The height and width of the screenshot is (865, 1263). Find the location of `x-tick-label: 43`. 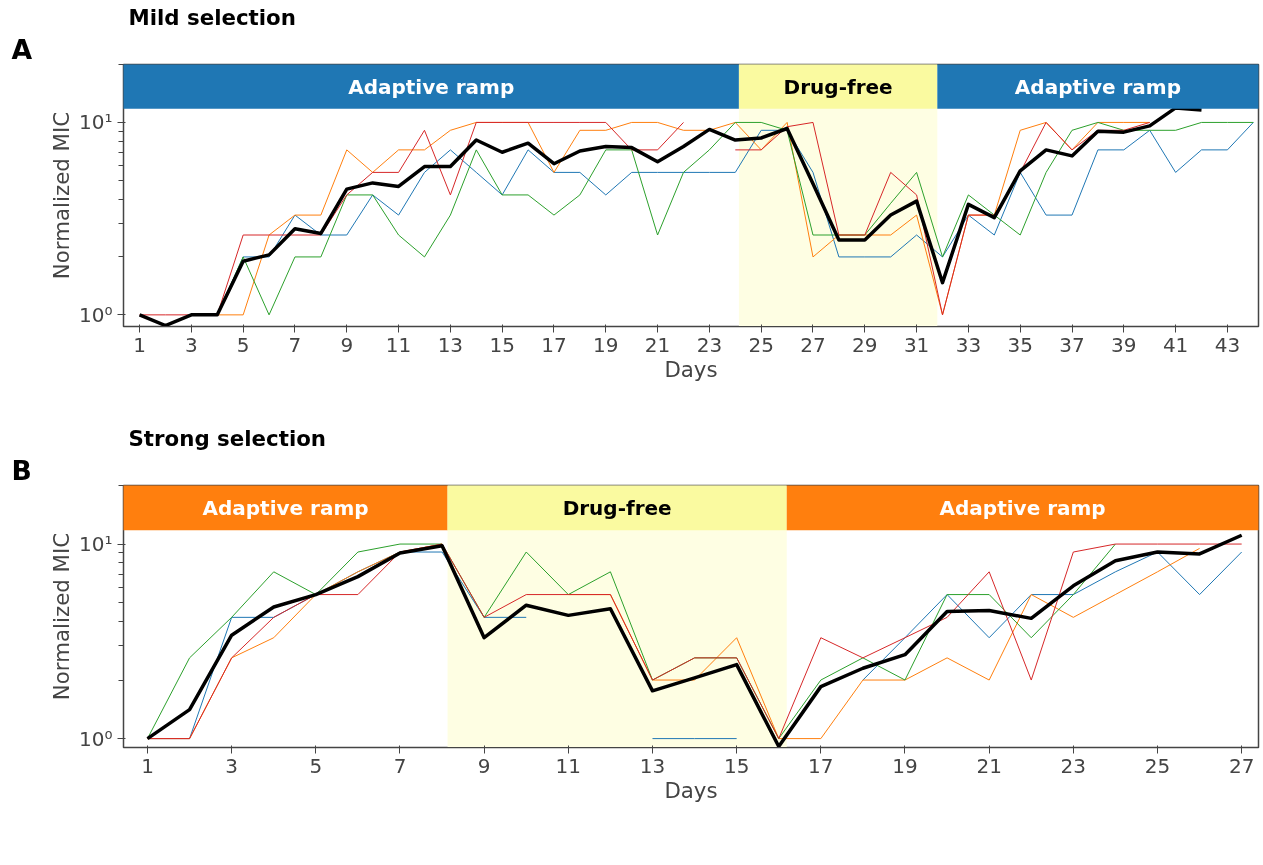

x-tick-label: 43 is located at coordinates (1227, 344).